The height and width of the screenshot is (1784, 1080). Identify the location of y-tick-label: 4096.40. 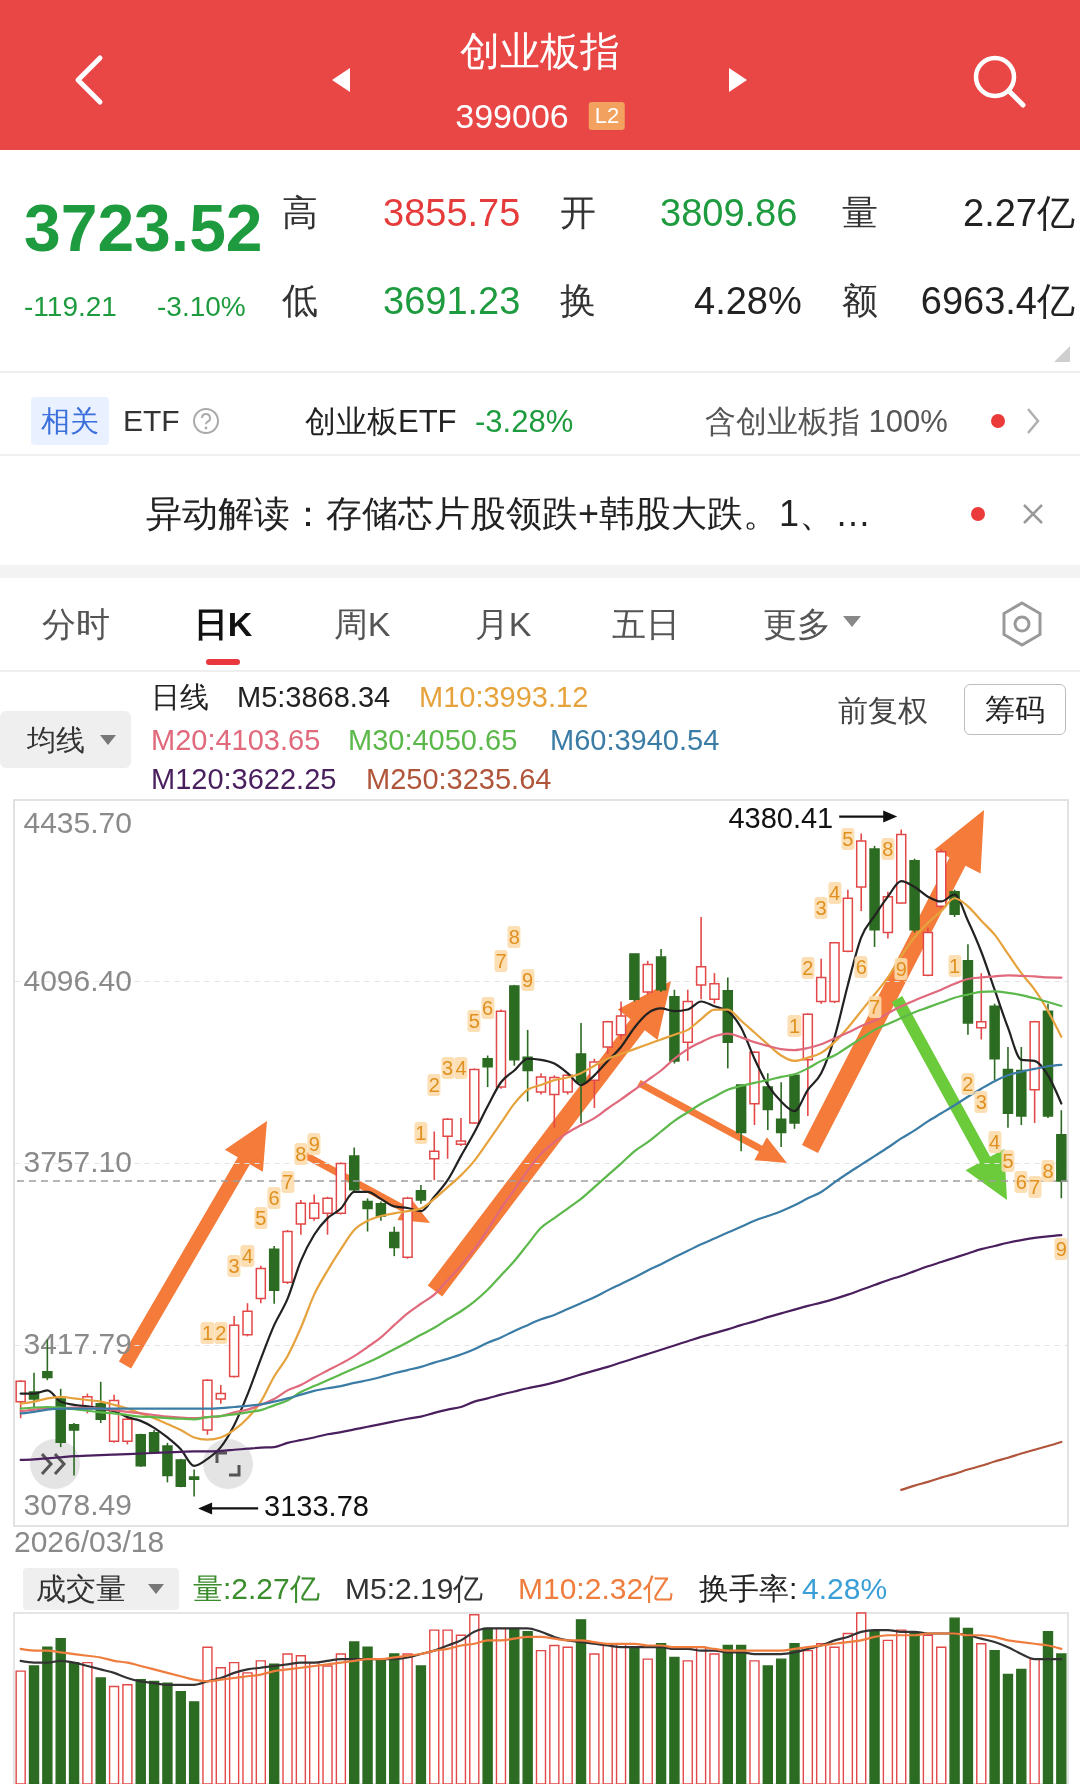
(77, 980).